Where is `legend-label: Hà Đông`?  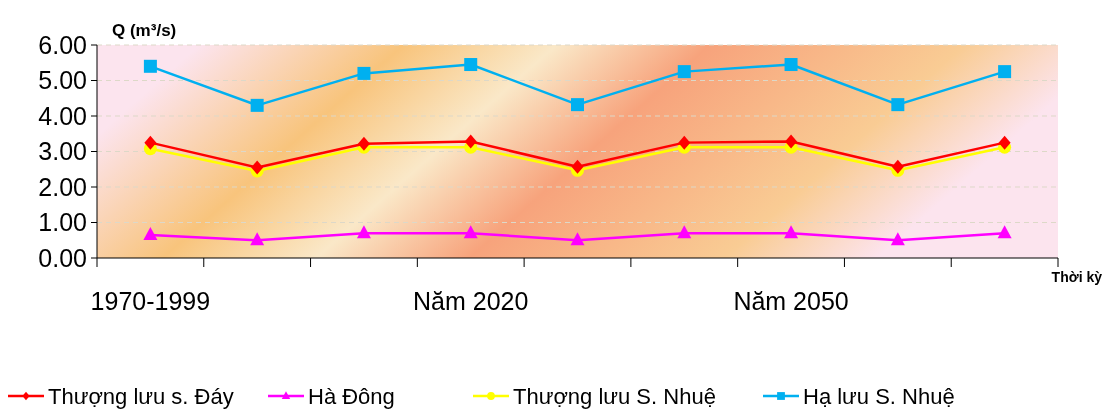 legend-label: Hà Đông is located at coordinates (351, 396).